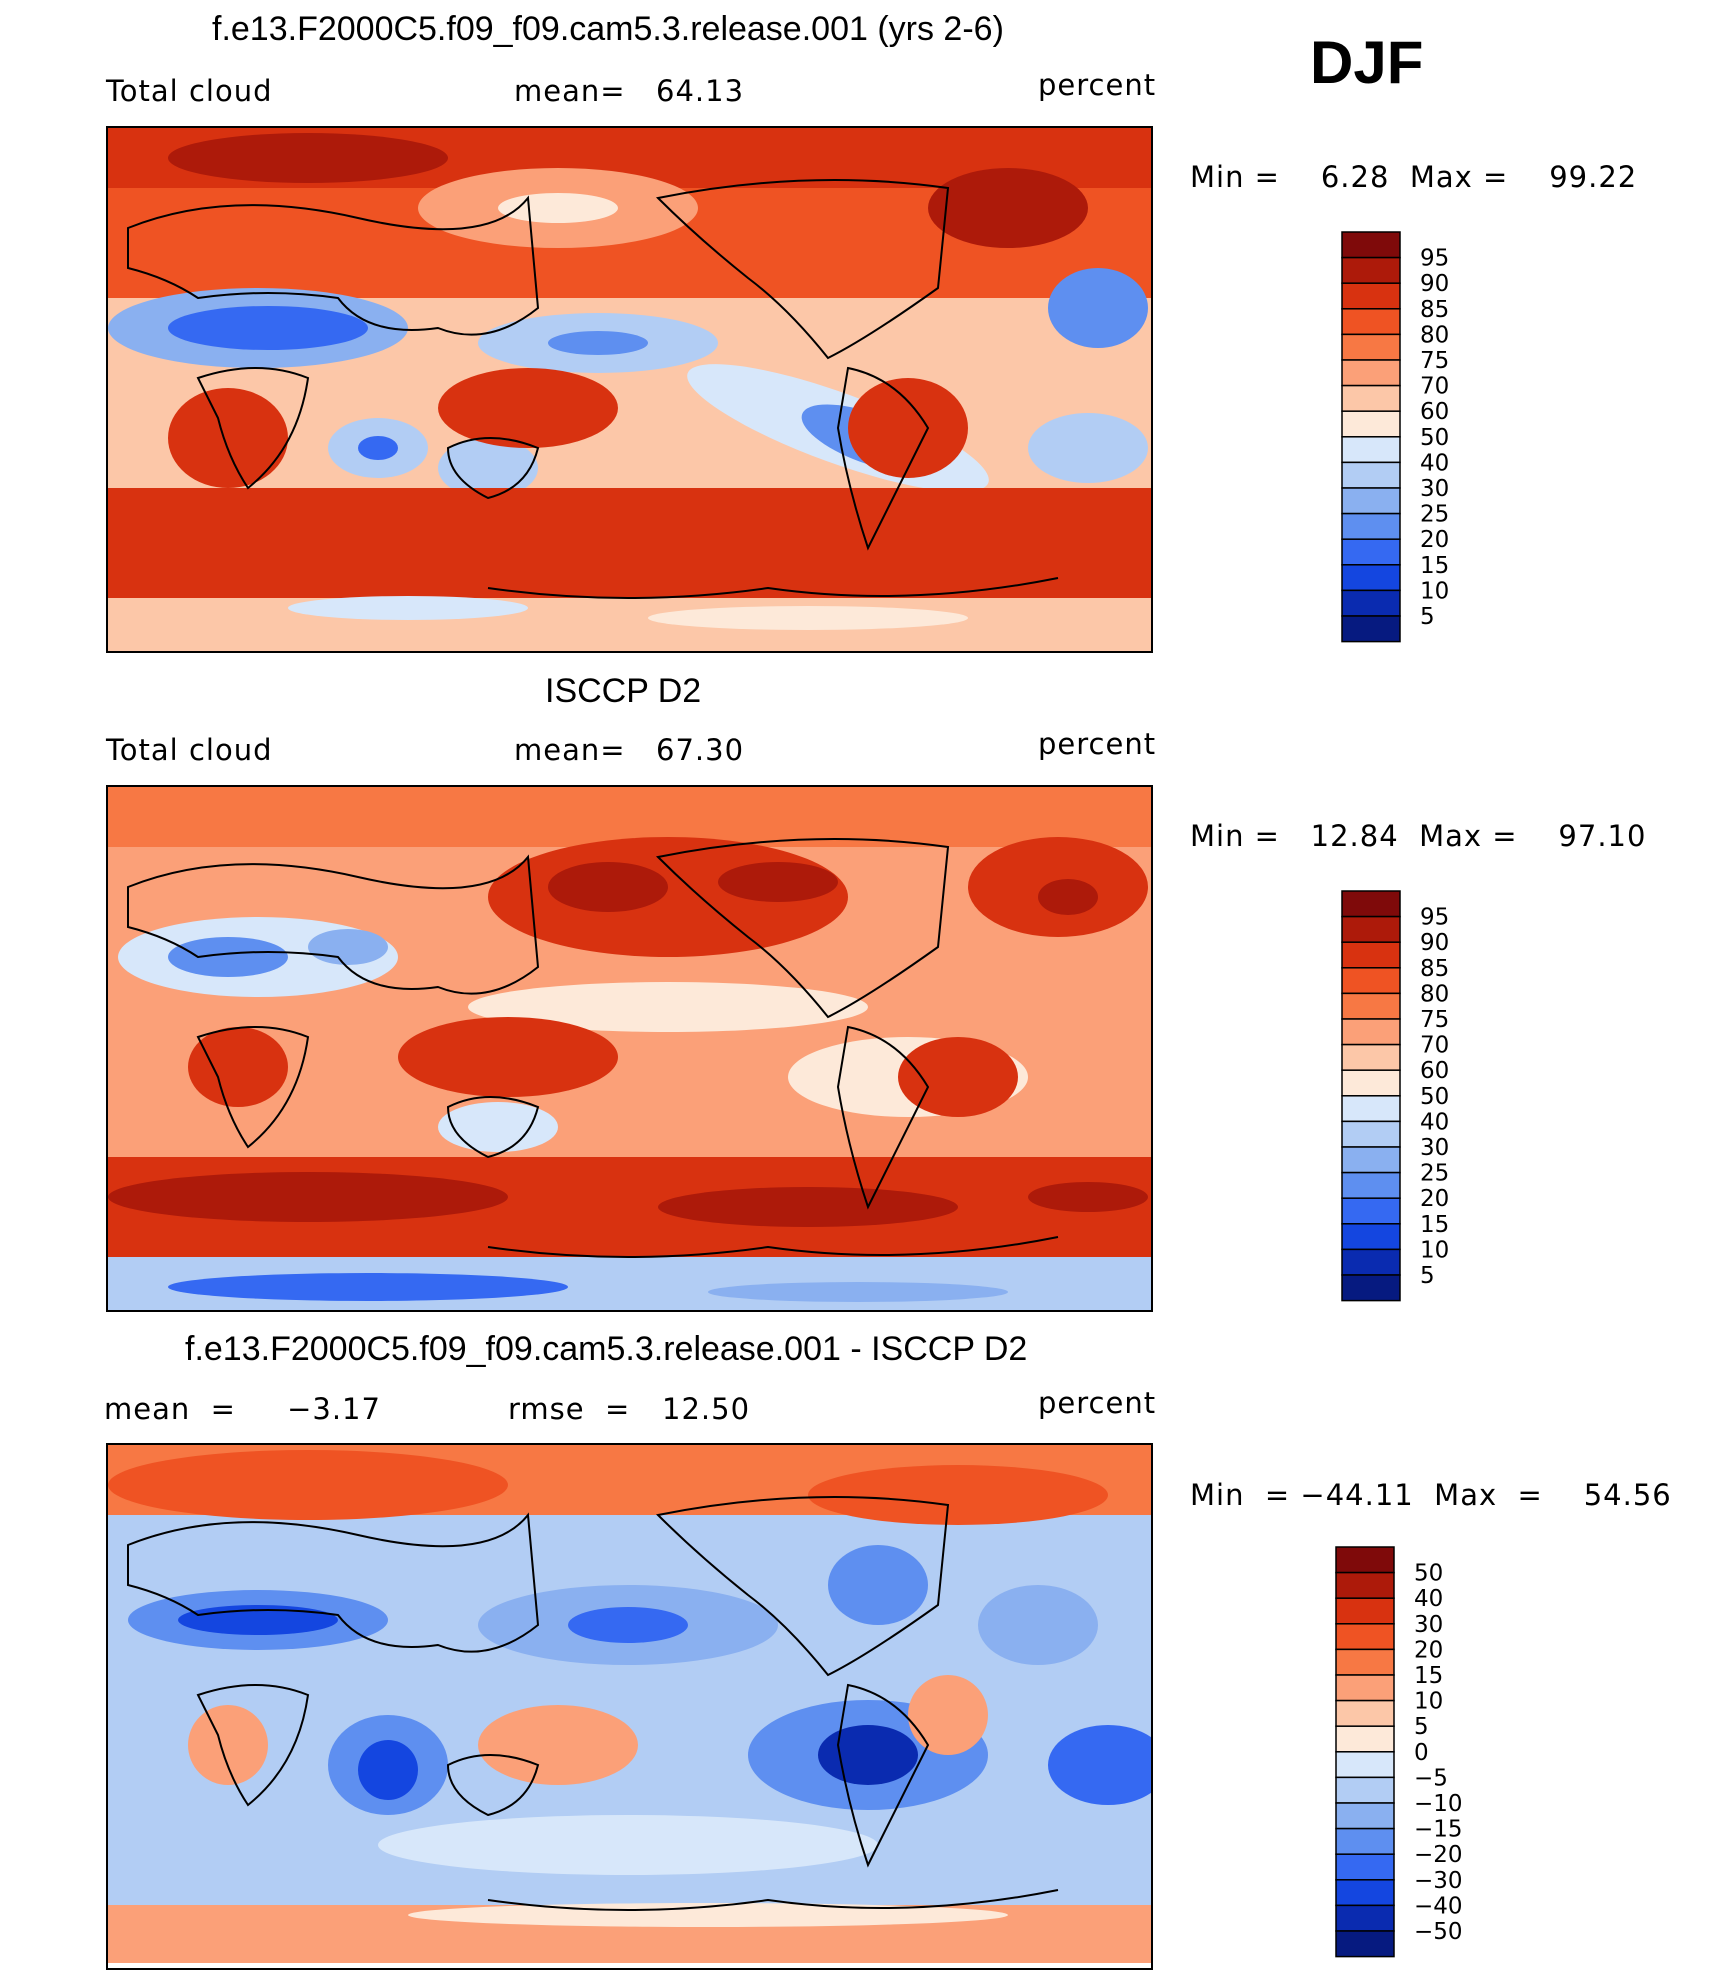 The width and height of the screenshot is (1710, 1970). I want to click on colorbar-tick-label: −15, so click(1438, 1830).